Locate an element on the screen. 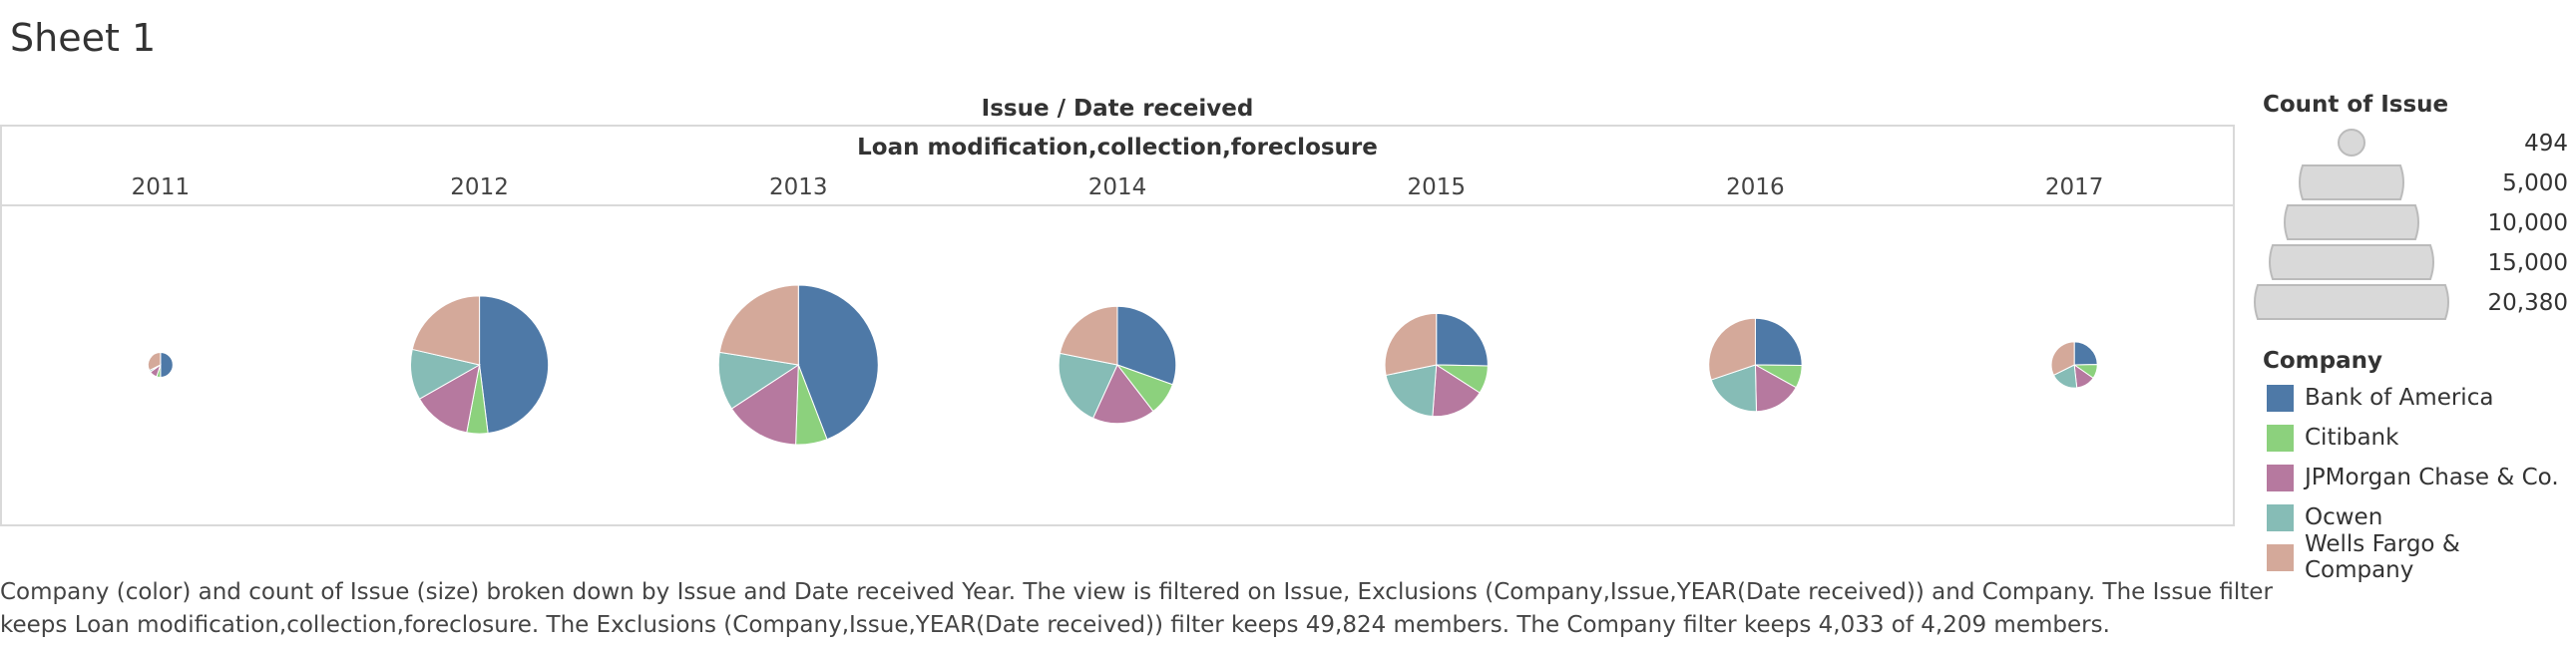 The height and width of the screenshot is (646, 2576). color-legend-label: Ocwen is located at coordinates (2344, 517).